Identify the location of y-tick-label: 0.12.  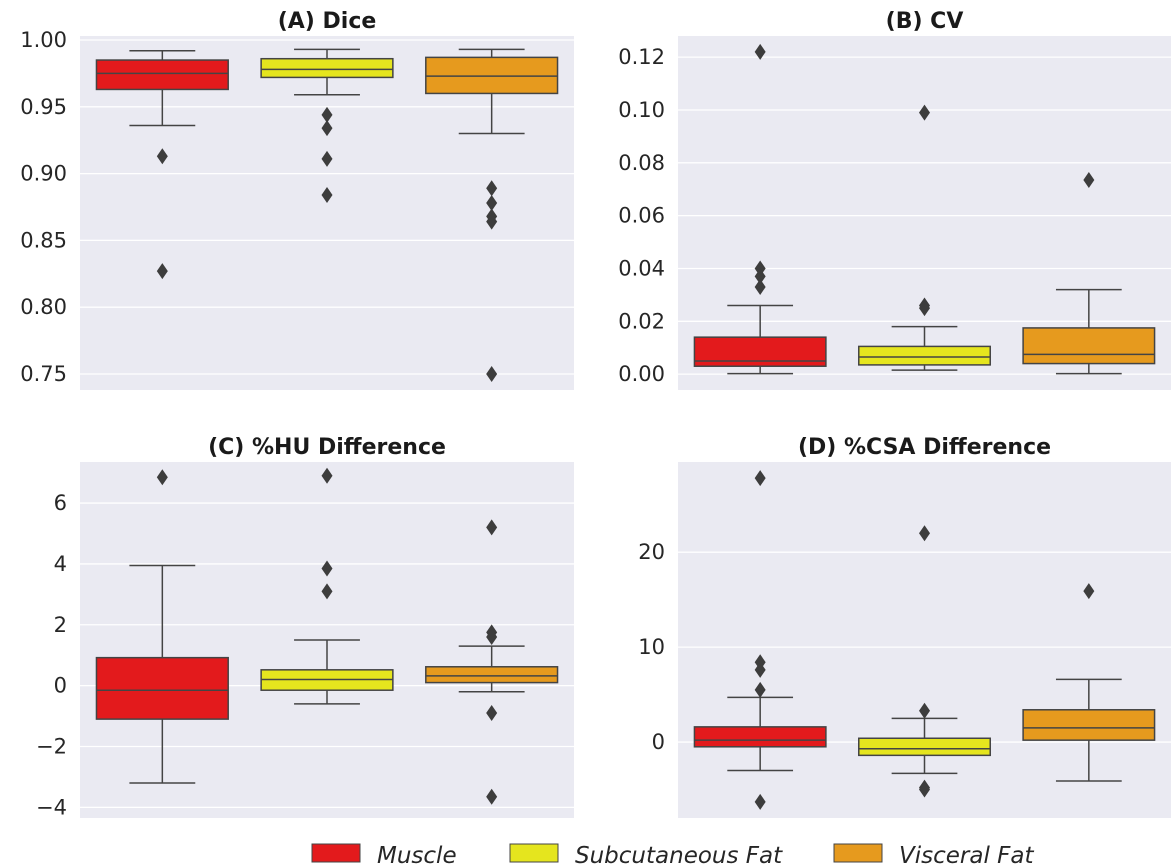
(641, 57).